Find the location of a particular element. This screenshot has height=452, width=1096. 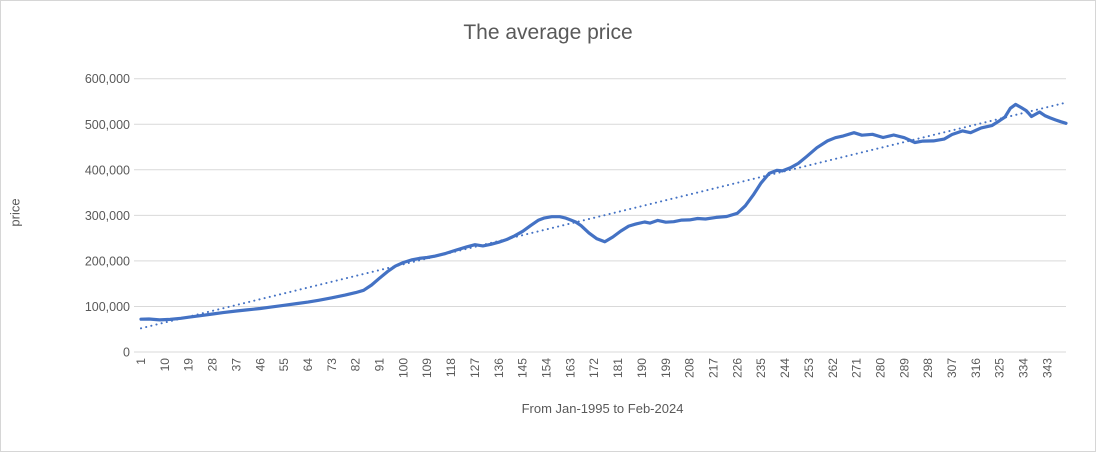

x-tick-label: 235 is located at coordinates (761, 368).